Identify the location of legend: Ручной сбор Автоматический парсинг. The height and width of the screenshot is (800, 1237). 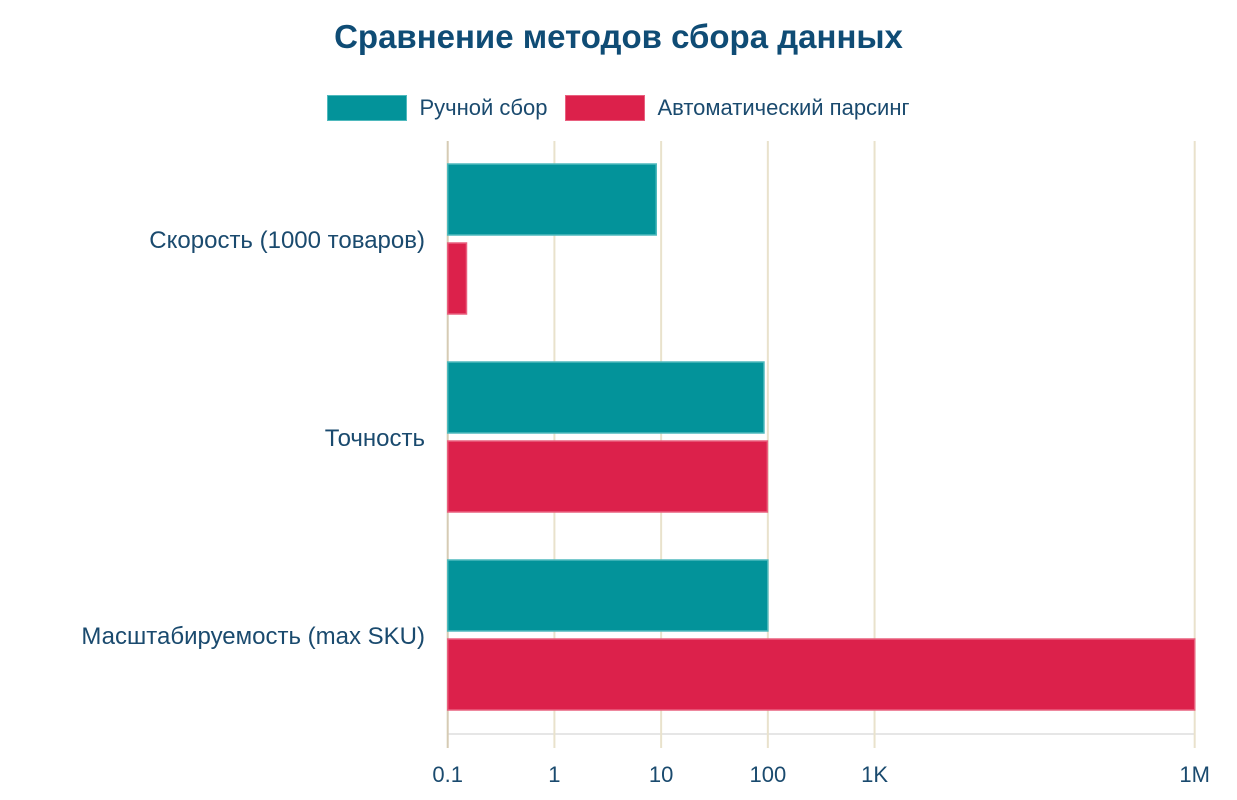
(618, 108).